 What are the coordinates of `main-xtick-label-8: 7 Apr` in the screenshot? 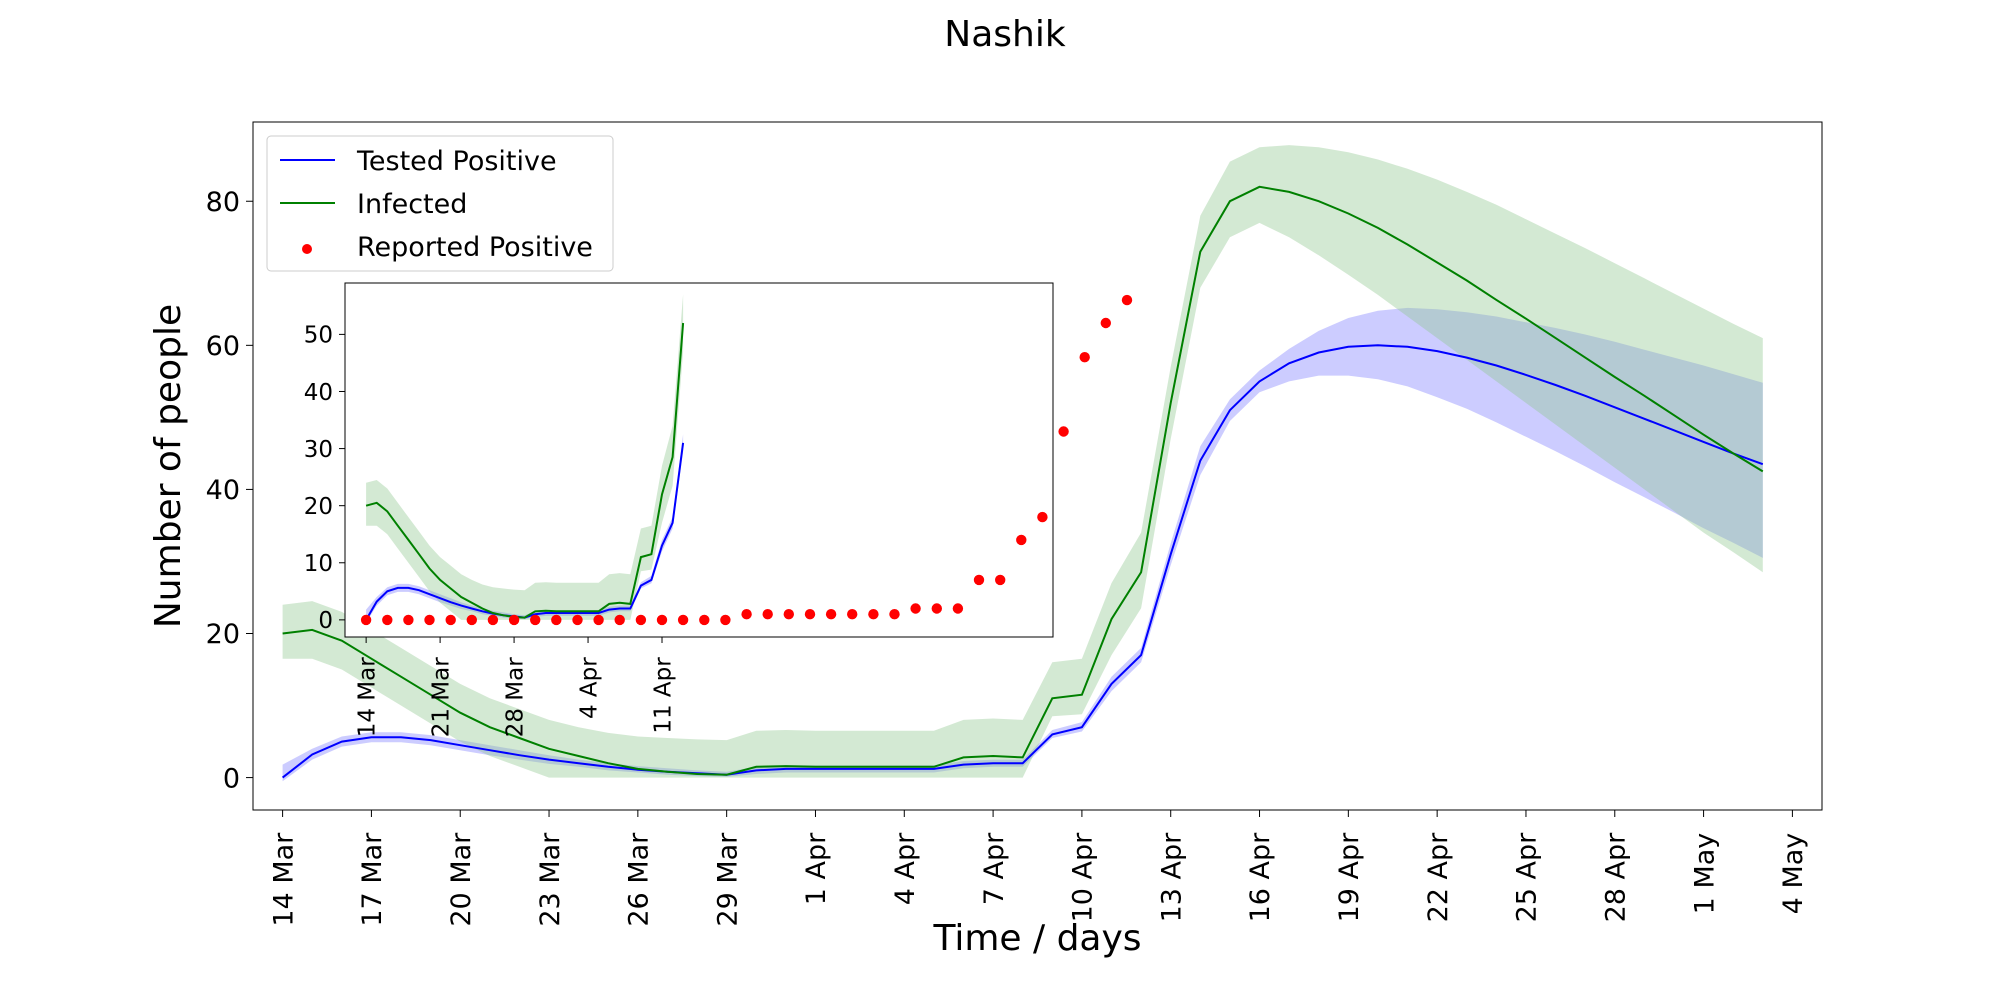 It's located at (994, 868).